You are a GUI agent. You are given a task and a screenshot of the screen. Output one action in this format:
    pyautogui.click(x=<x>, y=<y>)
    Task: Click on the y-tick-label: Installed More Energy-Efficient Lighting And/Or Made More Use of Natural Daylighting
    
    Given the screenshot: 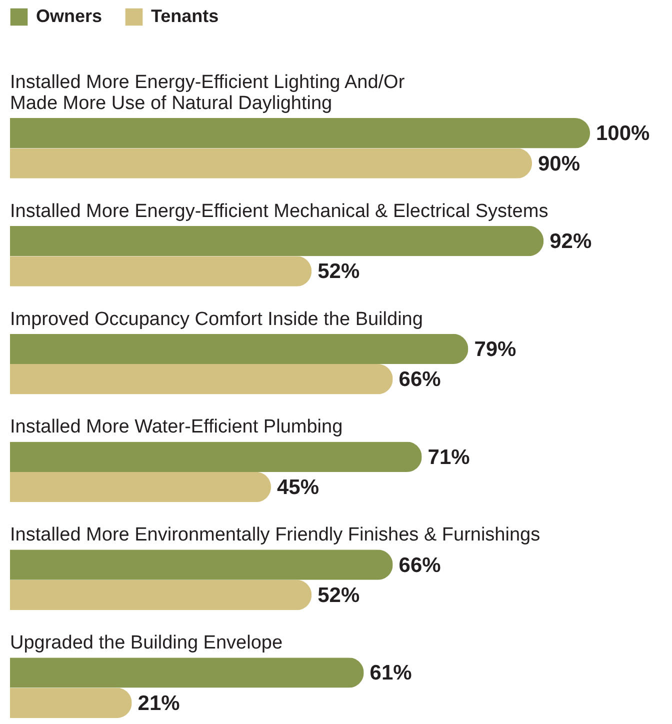 What is the action you would take?
    pyautogui.click(x=208, y=93)
    